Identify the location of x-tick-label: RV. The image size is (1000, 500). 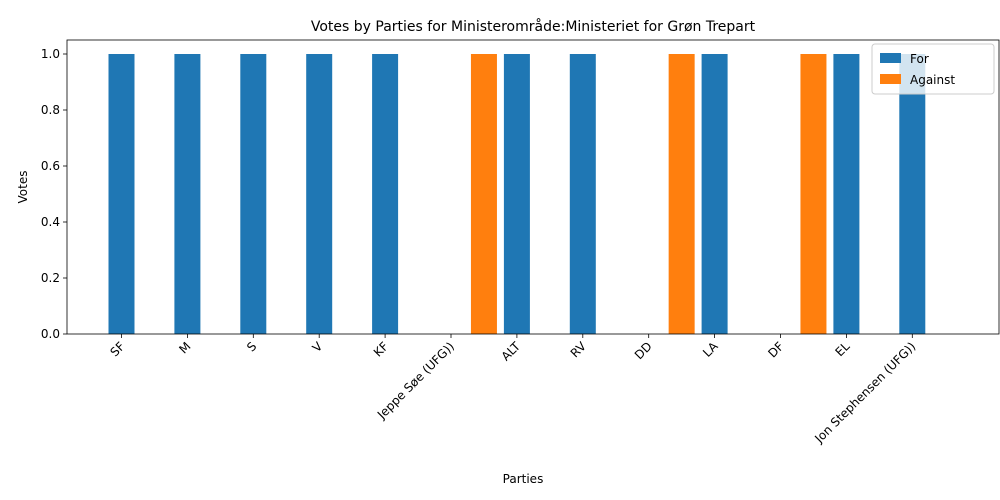
(579, 350).